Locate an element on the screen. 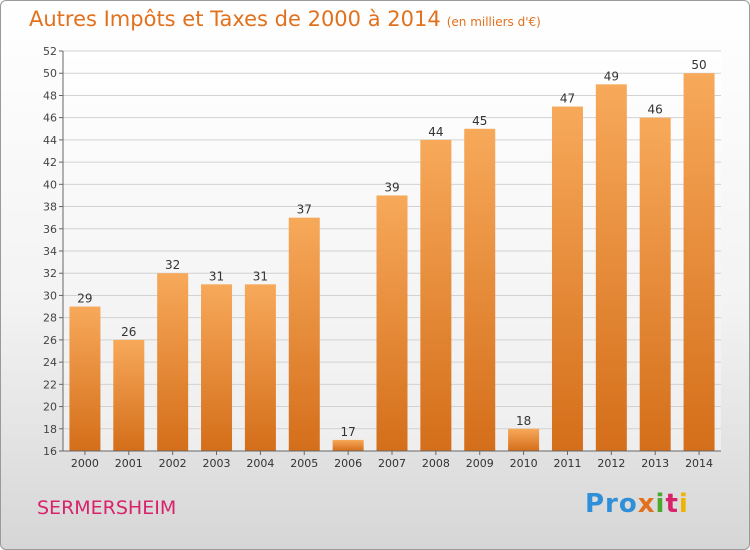  x-tick-label: 2014 is located at coordinates (699, 463).